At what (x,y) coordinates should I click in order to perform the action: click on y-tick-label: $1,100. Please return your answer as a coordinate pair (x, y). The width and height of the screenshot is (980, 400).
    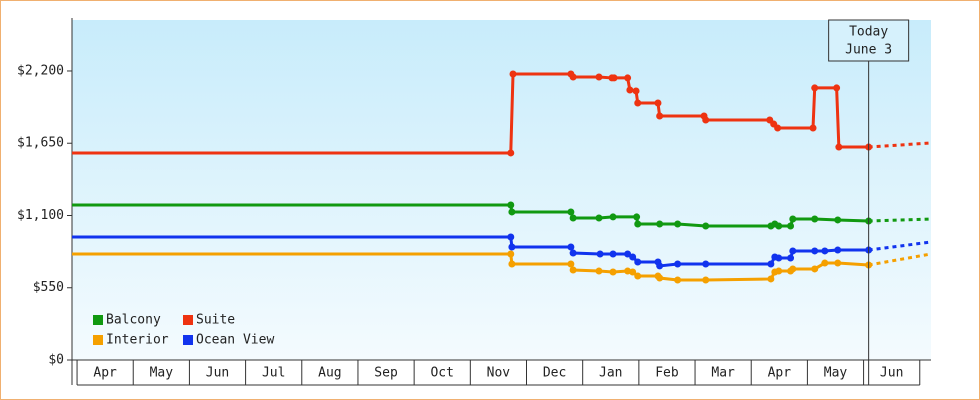
    Looking at the image, I should click on (40, 215).